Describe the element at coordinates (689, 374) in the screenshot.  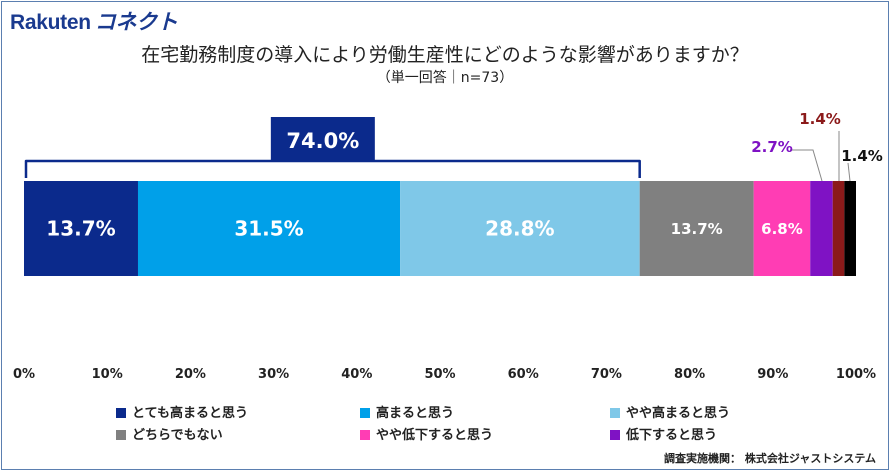
I see `x-tick-label: 80%` at that location.